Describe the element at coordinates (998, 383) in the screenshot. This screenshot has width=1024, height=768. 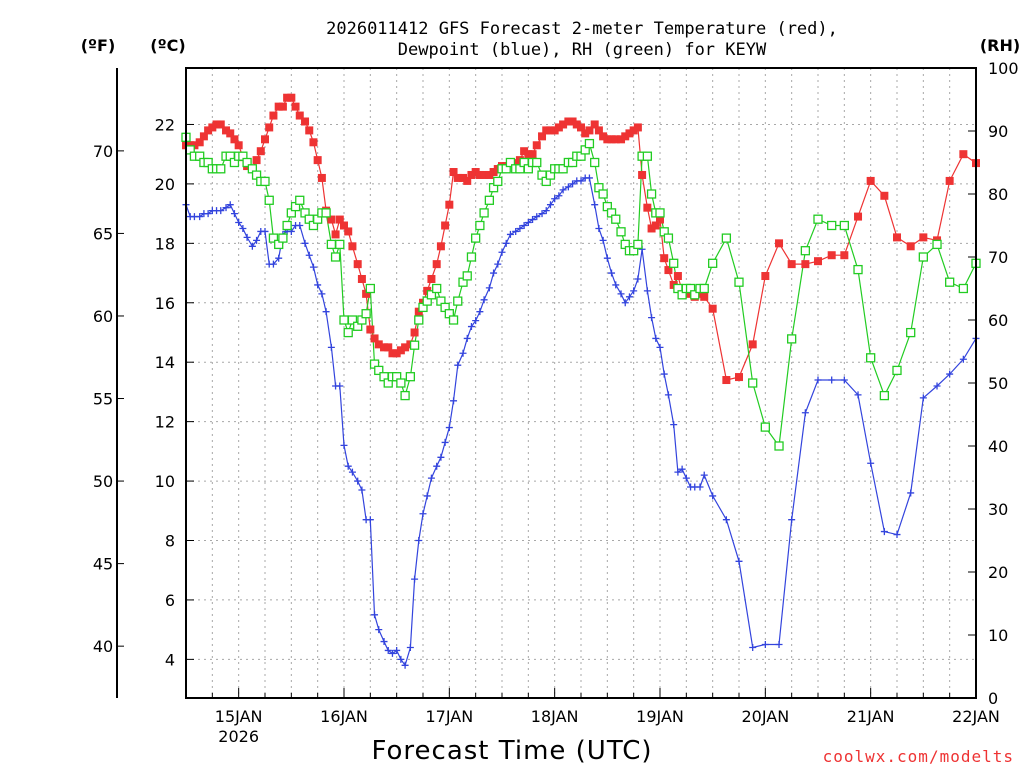
I see `rh-tick-label: 50` at that location.